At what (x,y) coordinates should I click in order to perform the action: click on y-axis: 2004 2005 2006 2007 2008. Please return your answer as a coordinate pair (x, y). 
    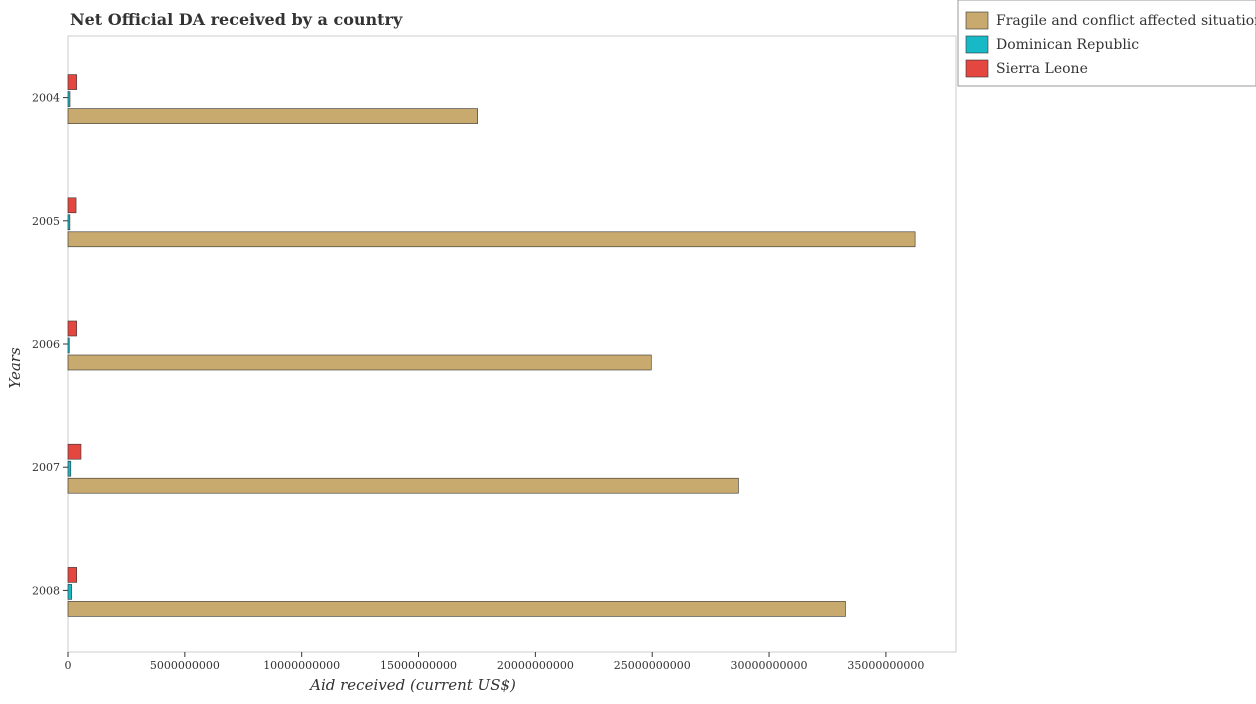
    Looking at the image, I should click on (50, 344).